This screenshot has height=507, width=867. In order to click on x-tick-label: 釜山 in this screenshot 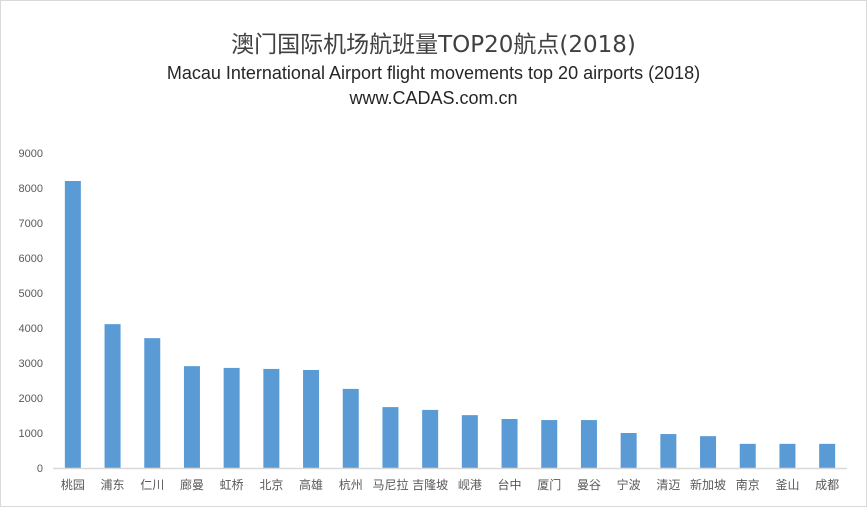, I will do `click(787, 484)`.